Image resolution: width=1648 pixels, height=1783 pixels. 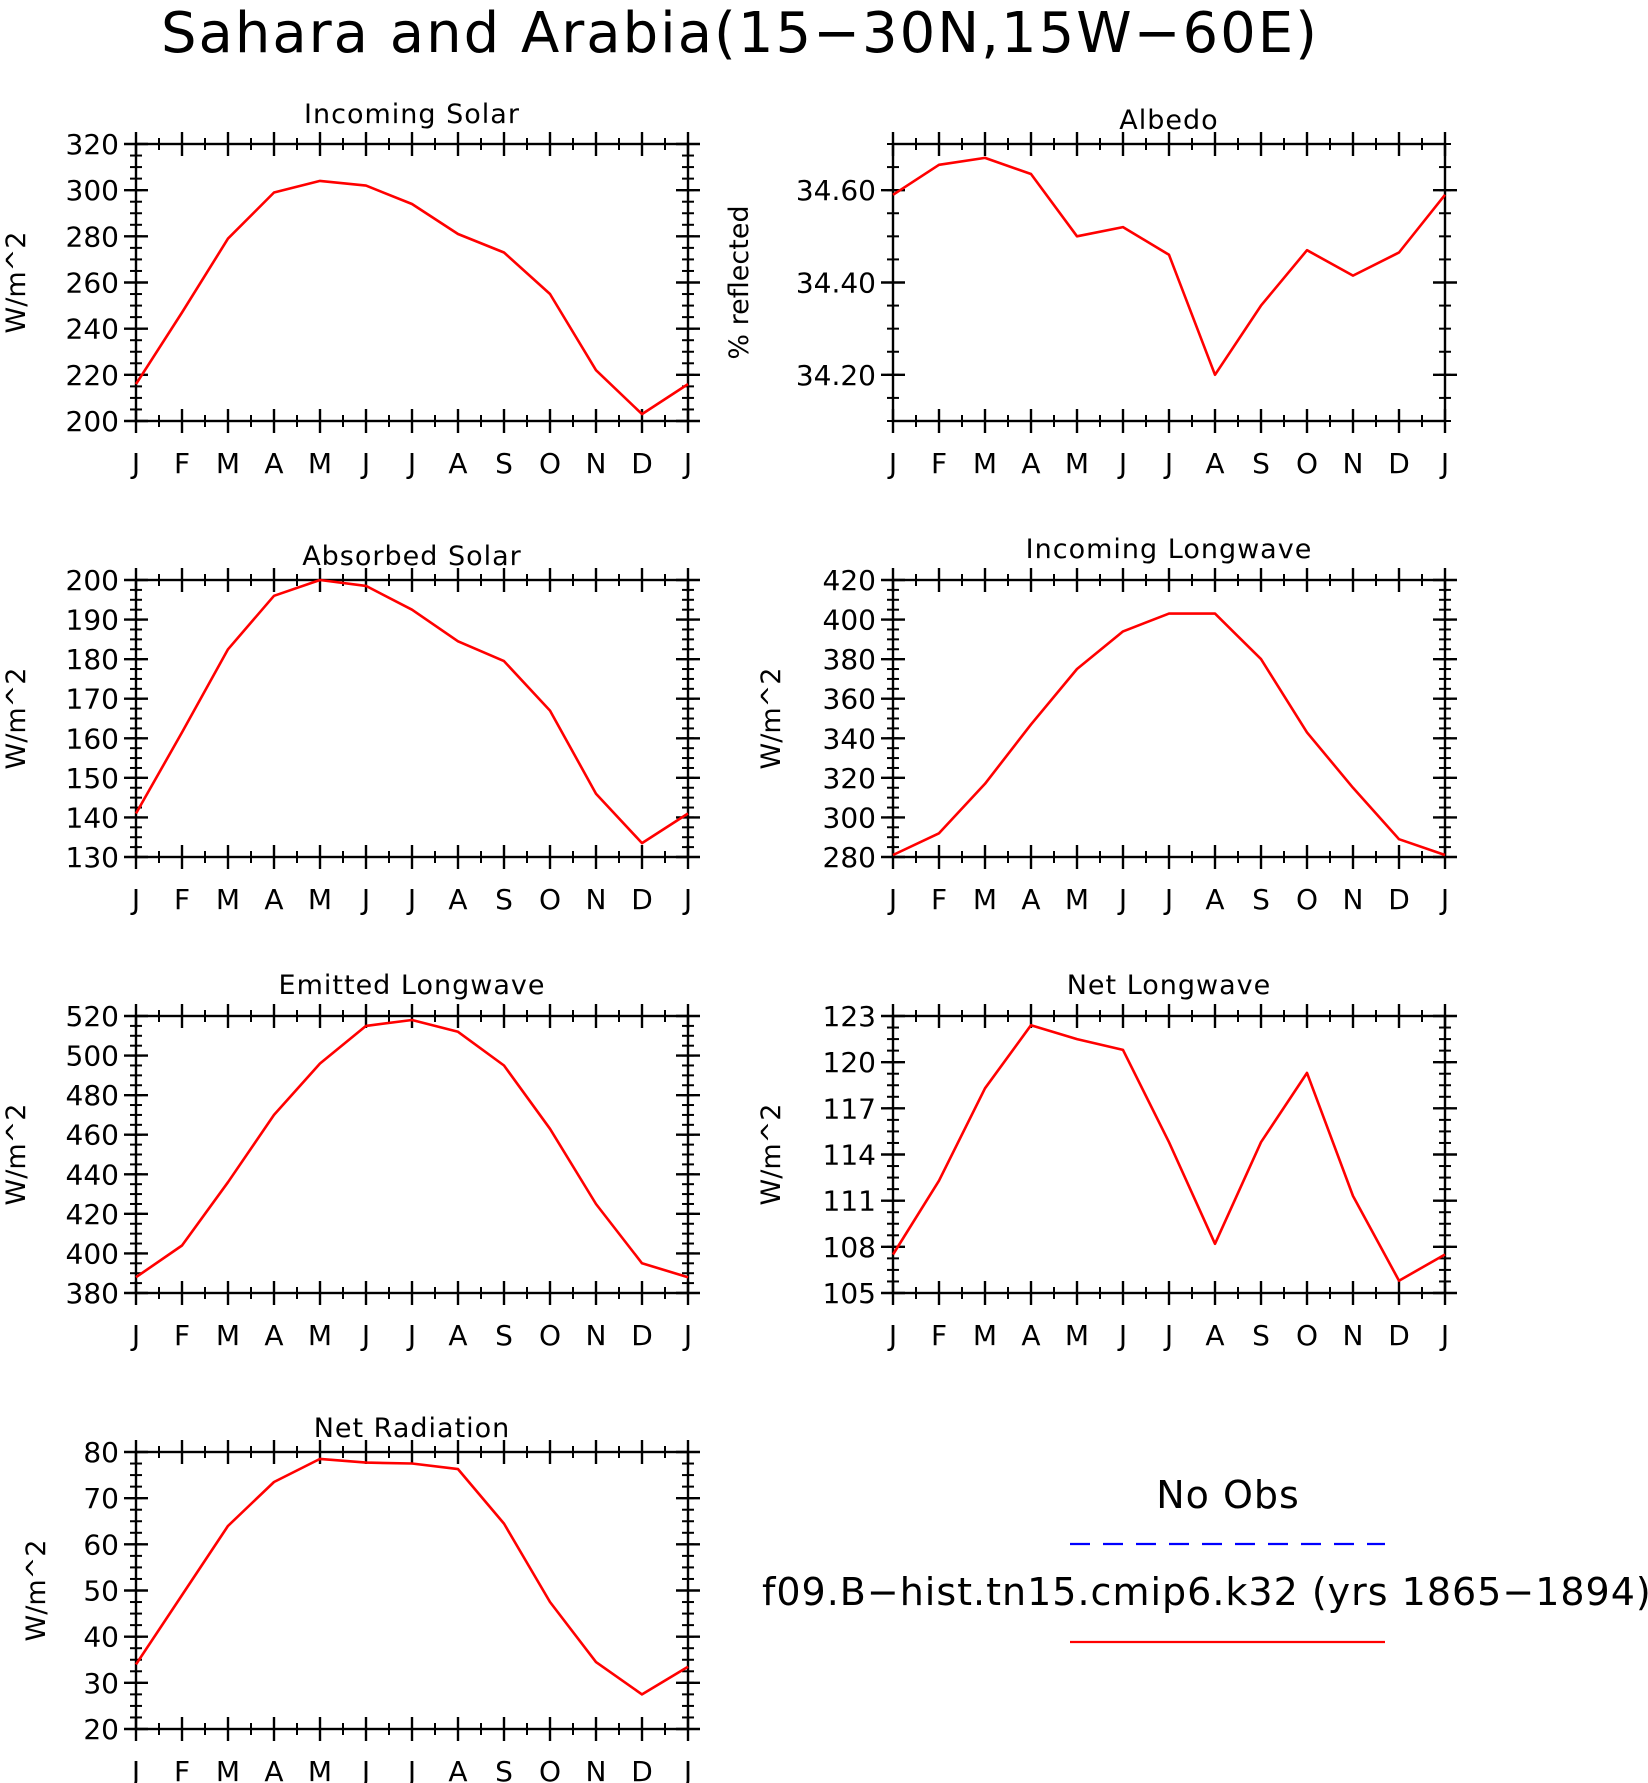 What do you see at coordinates (849, 1293) in the screenshot?
I see `y-tick-label: 105` at bounding box center [849, 1293].